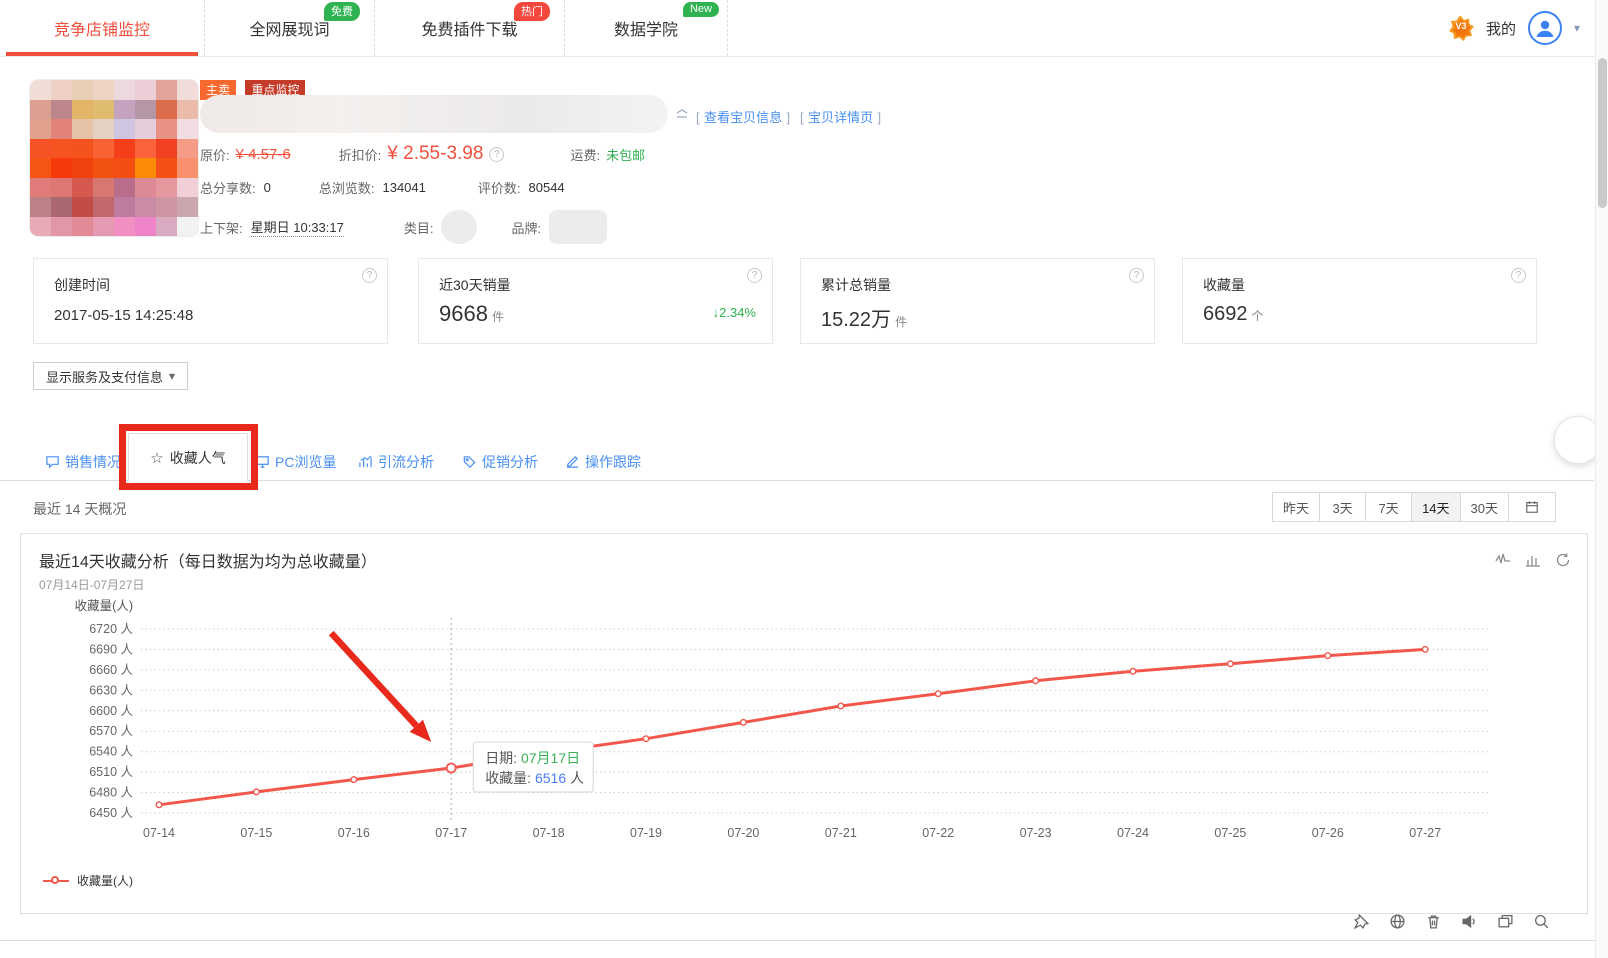  What do you see at coordinates (1500, 29) in the screenshot?
I see `my-account-label: 我的` at bounding box center [1500, 29].